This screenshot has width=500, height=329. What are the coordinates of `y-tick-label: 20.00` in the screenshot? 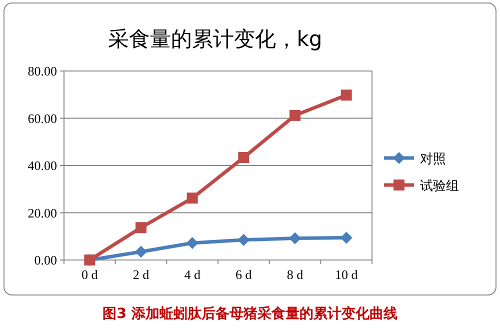 It's located at (42, 212).